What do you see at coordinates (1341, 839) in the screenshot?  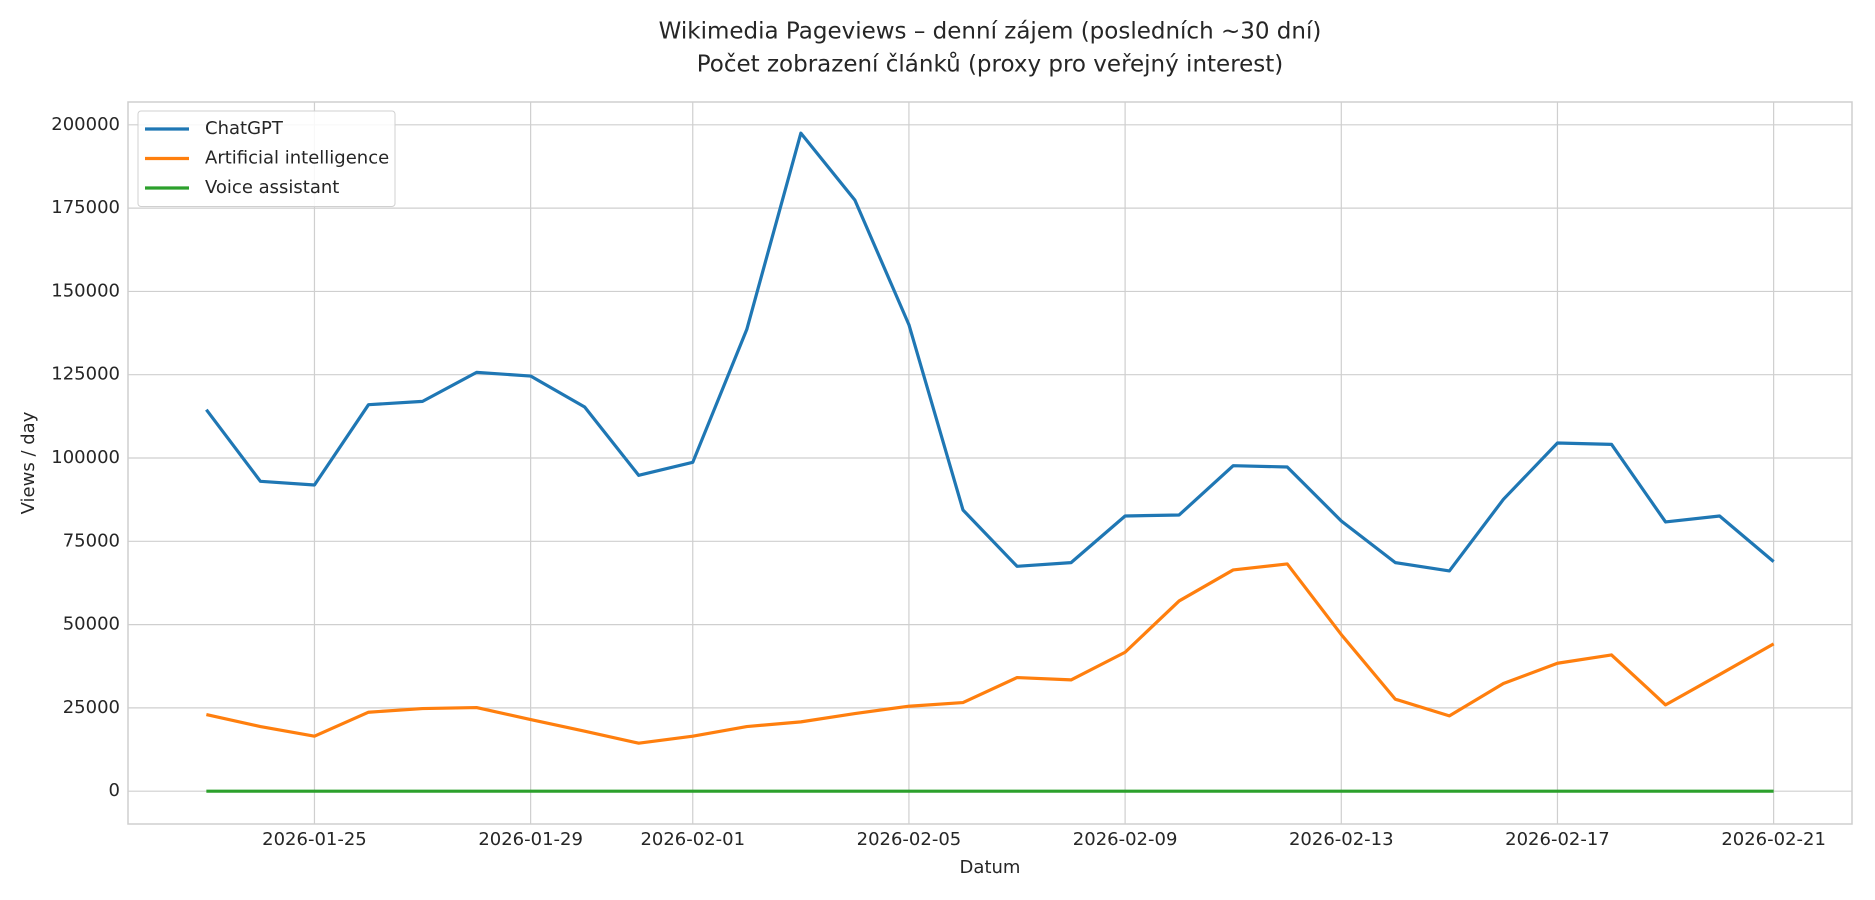 I see `x-tick-label: 2026-02-13` at bounding box center [1341, 839].